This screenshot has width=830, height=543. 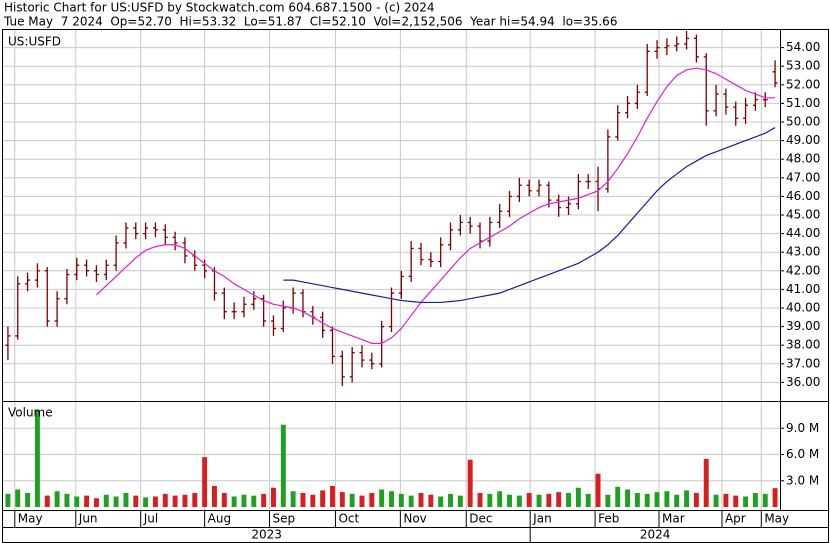 What do you see at coordinates (673, 519) in the screenshot?
I see `x-tick-label: Mar` at bounding box center [673, 519].